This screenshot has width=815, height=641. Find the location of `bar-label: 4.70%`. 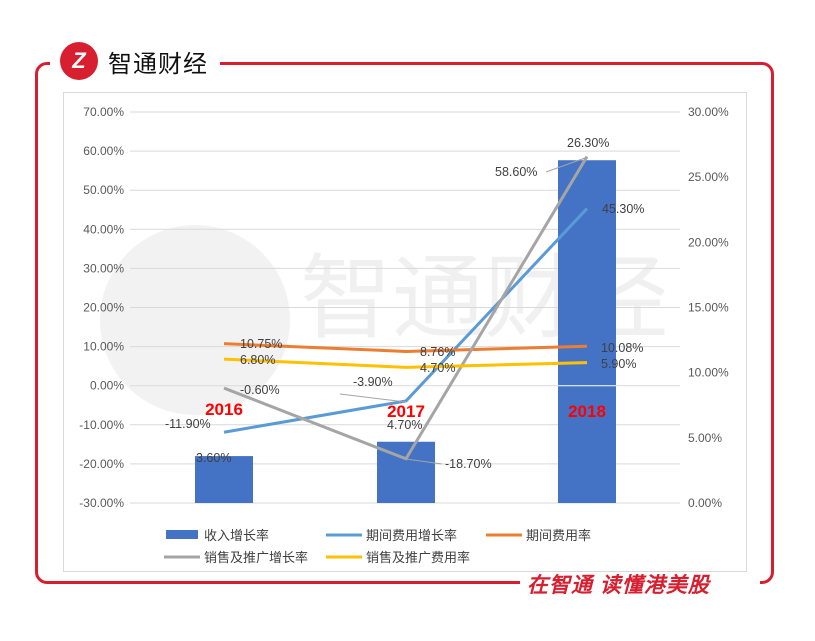

bar-label: 4.70% is located at coordinates (404, 425).